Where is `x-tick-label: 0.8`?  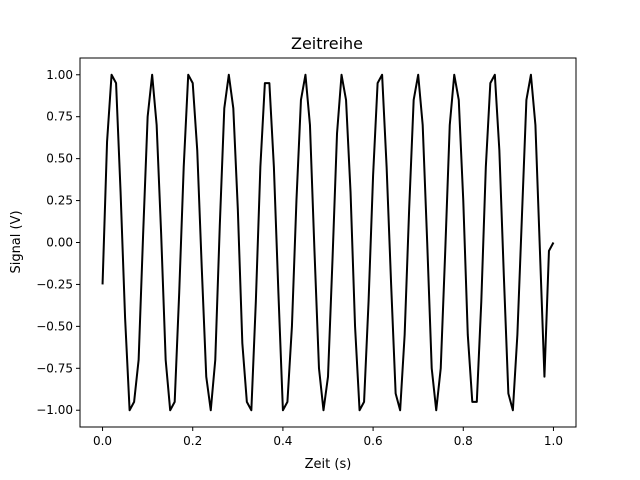 x-tick-label: 0.8 is located at coordinates (463, 441).